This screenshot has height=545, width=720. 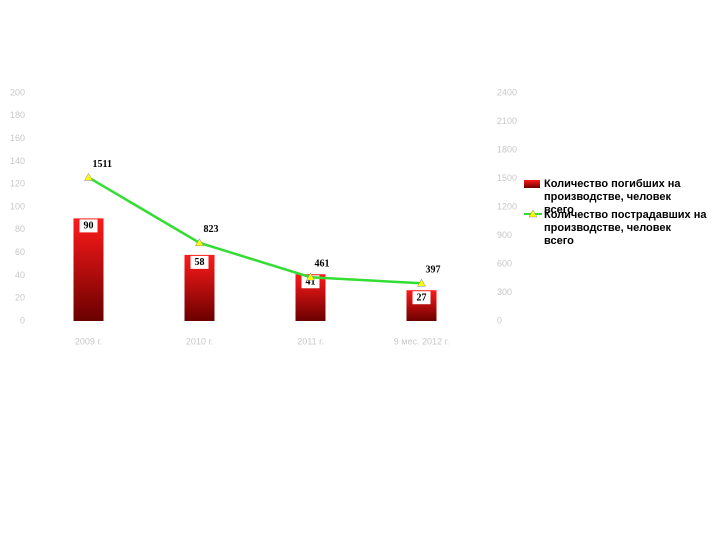 I want to click on y2-tick-label: 2400, so click(x=507, y=92).